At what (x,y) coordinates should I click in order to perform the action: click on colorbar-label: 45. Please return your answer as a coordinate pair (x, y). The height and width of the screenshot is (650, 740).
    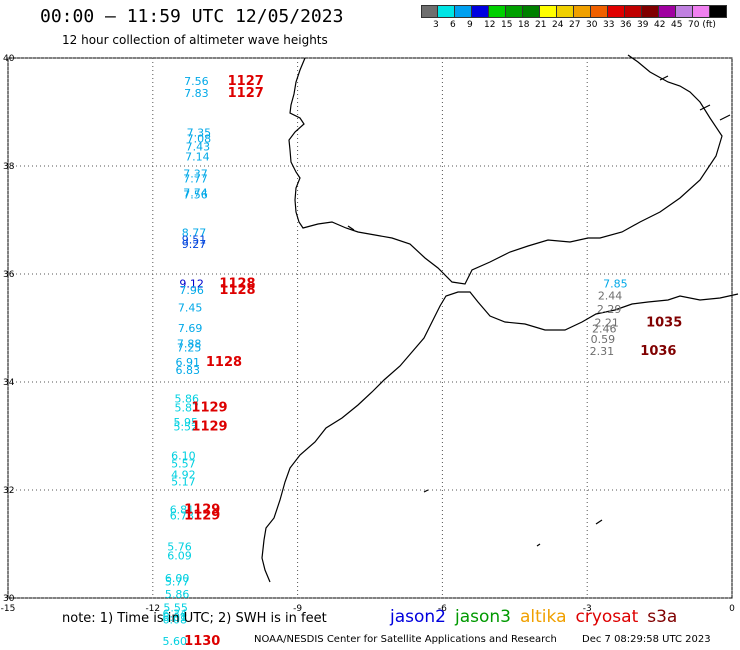
    Looking at the image, I should click on (677, 25).